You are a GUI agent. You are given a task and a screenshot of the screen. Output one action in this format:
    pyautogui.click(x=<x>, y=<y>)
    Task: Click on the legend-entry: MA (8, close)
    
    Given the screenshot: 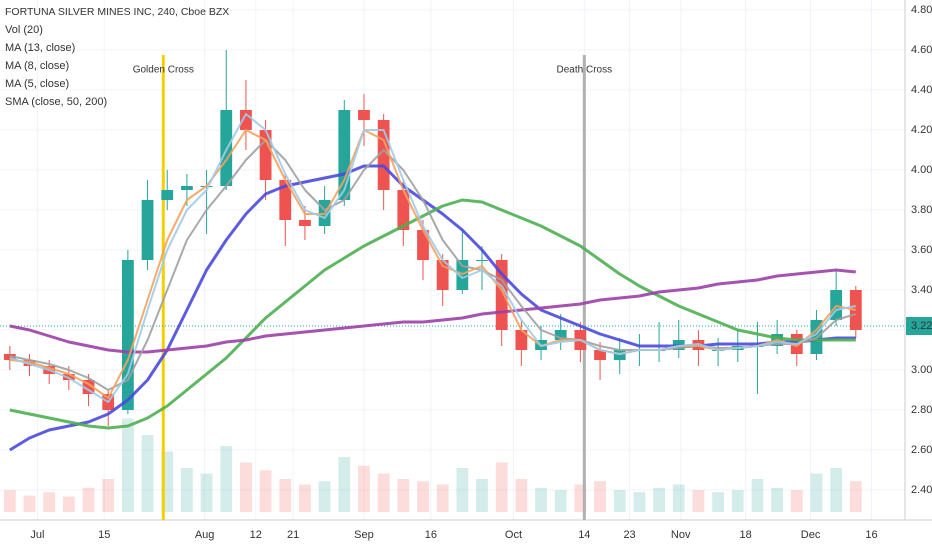 What is the action you would take?
    pyautogui.click(x=37, y=66)
    